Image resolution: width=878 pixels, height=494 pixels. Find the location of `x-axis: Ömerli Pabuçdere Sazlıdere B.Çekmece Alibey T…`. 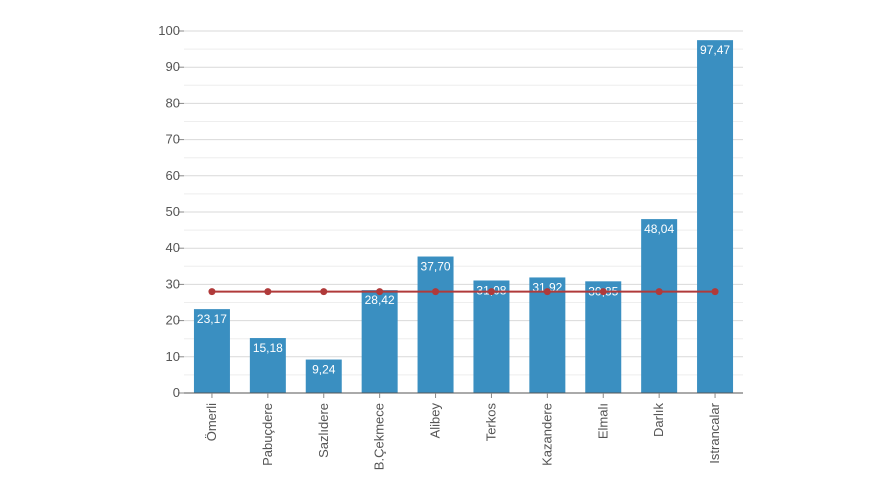

x-axis: Ömerli Pabuçdere Sazlıdere B.Çekmece Alibey T… is located at coordinates (463, 431).